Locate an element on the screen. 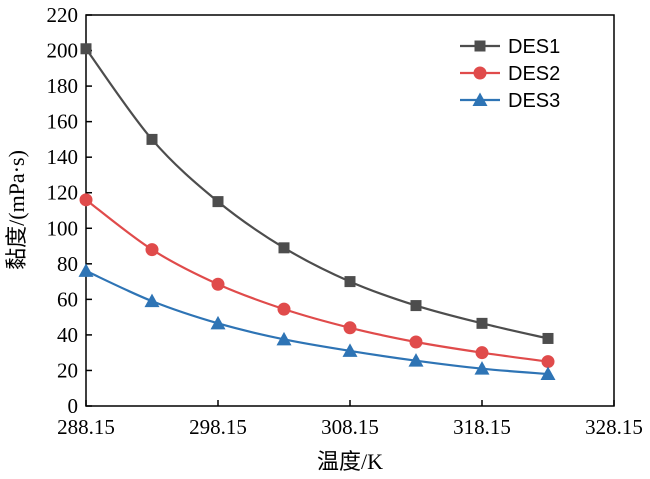  y-tick-label: 40 is located at coordinates (67, 335).